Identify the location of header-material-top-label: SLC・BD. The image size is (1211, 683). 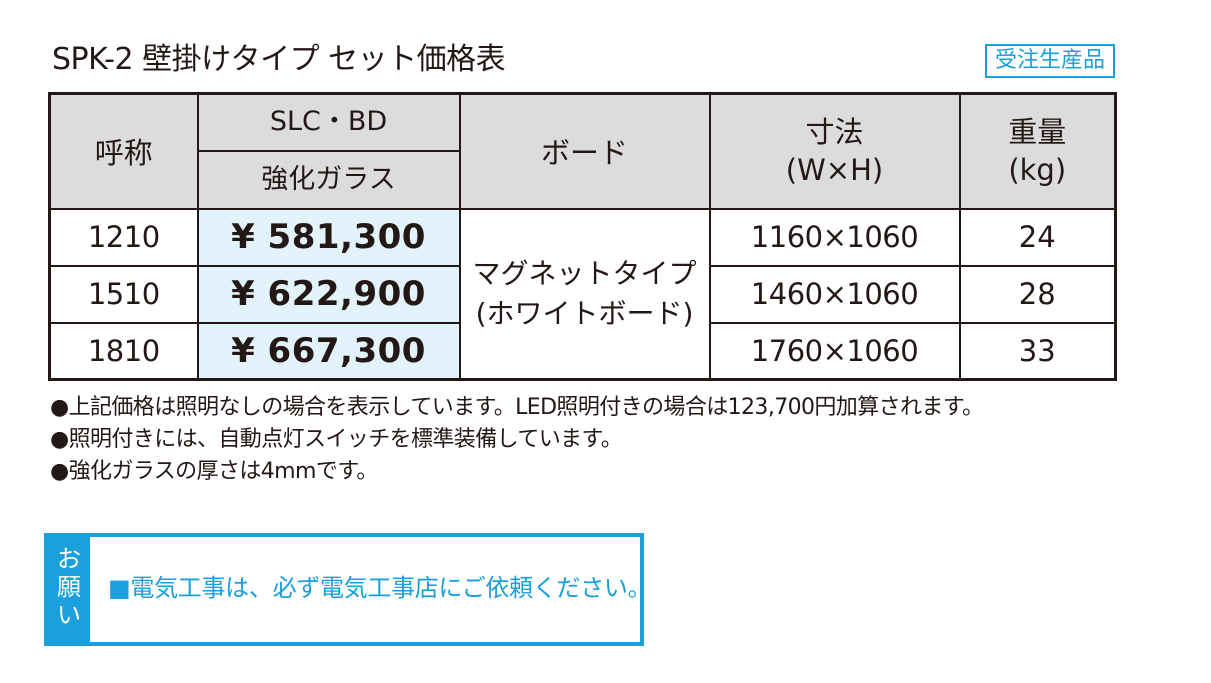
(328, 122).